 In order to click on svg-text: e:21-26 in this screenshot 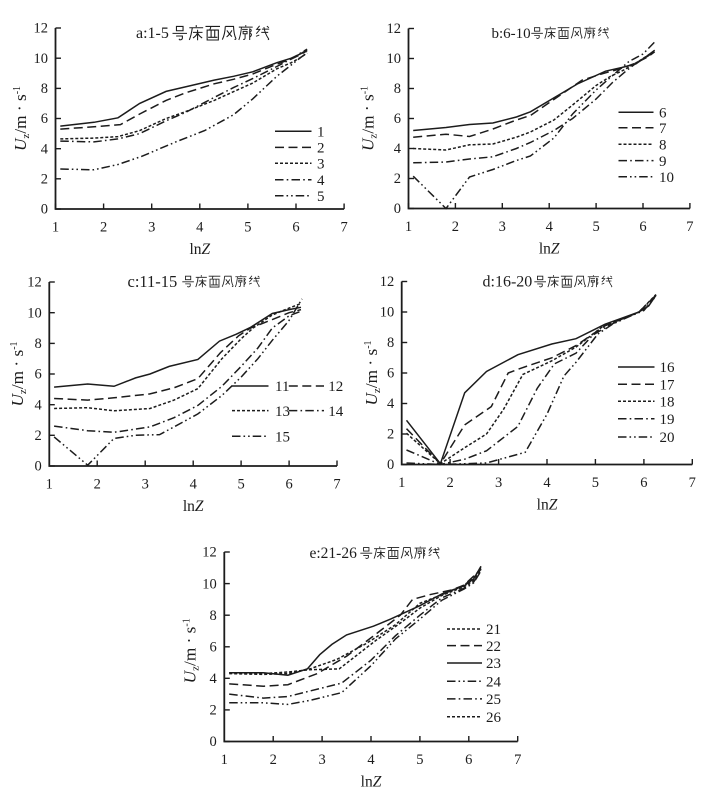, I will do `click(334, 553)`.